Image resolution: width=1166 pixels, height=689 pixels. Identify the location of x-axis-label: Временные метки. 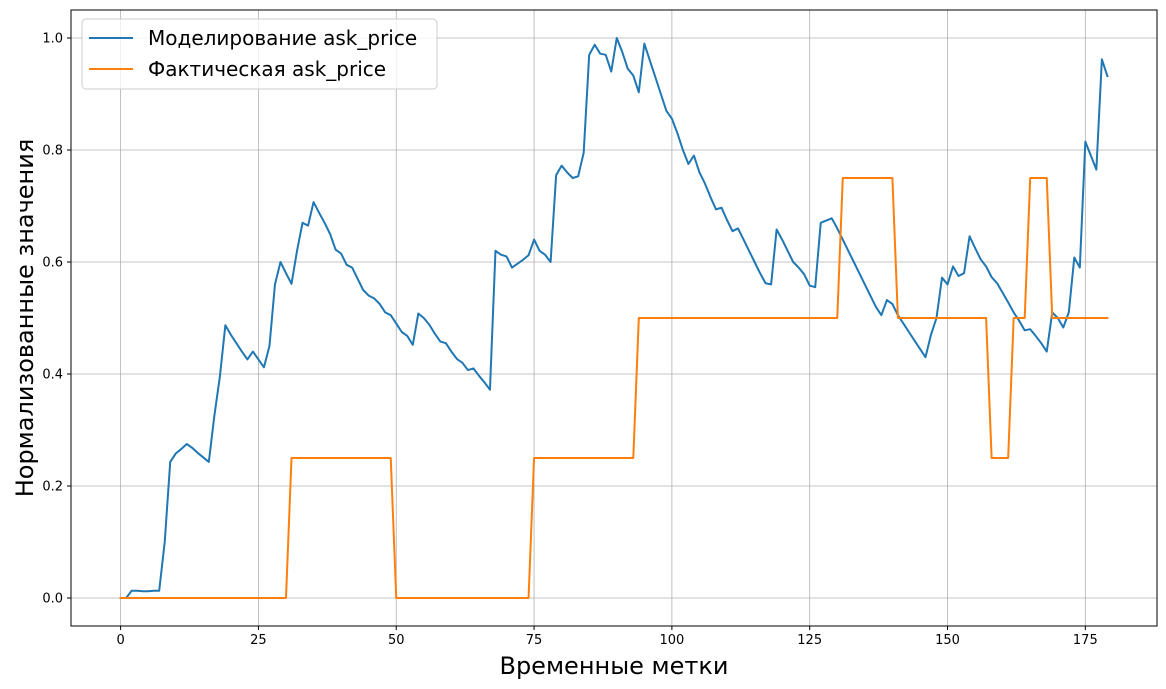
(613, 666).